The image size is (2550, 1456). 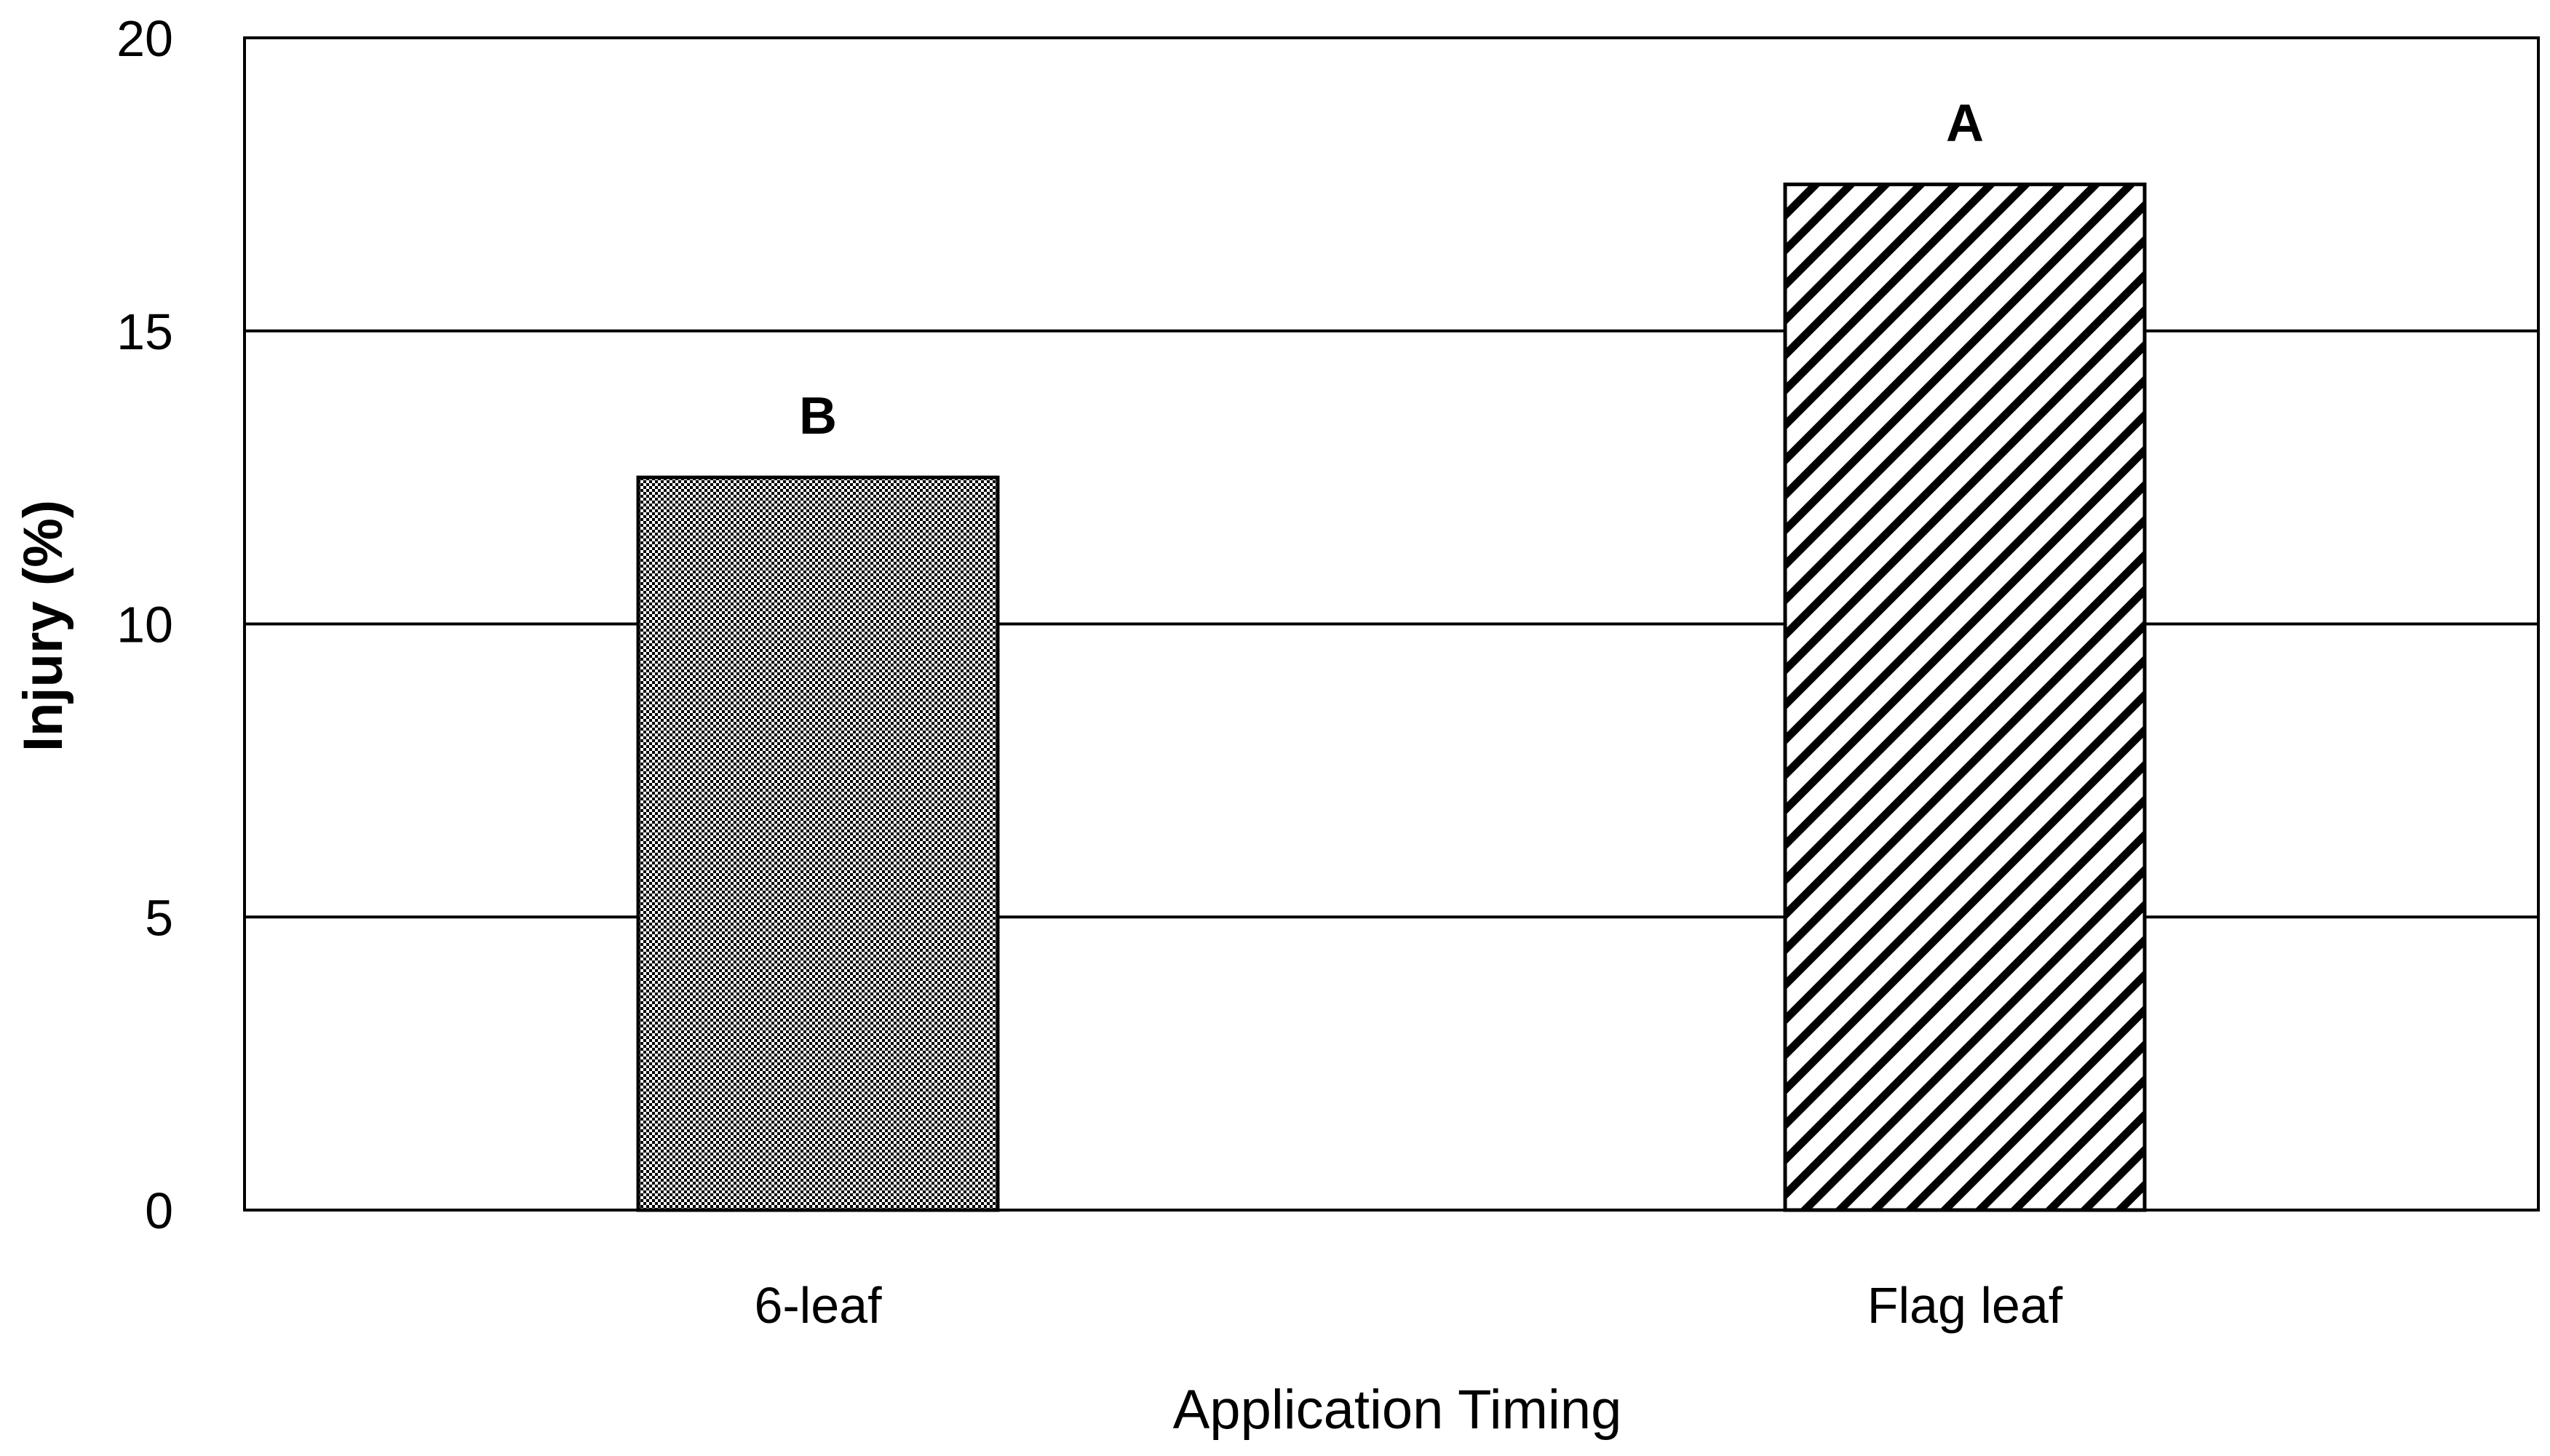 I want to click on x-axis-title: Application Timing, so click(x=1397, y=1410).